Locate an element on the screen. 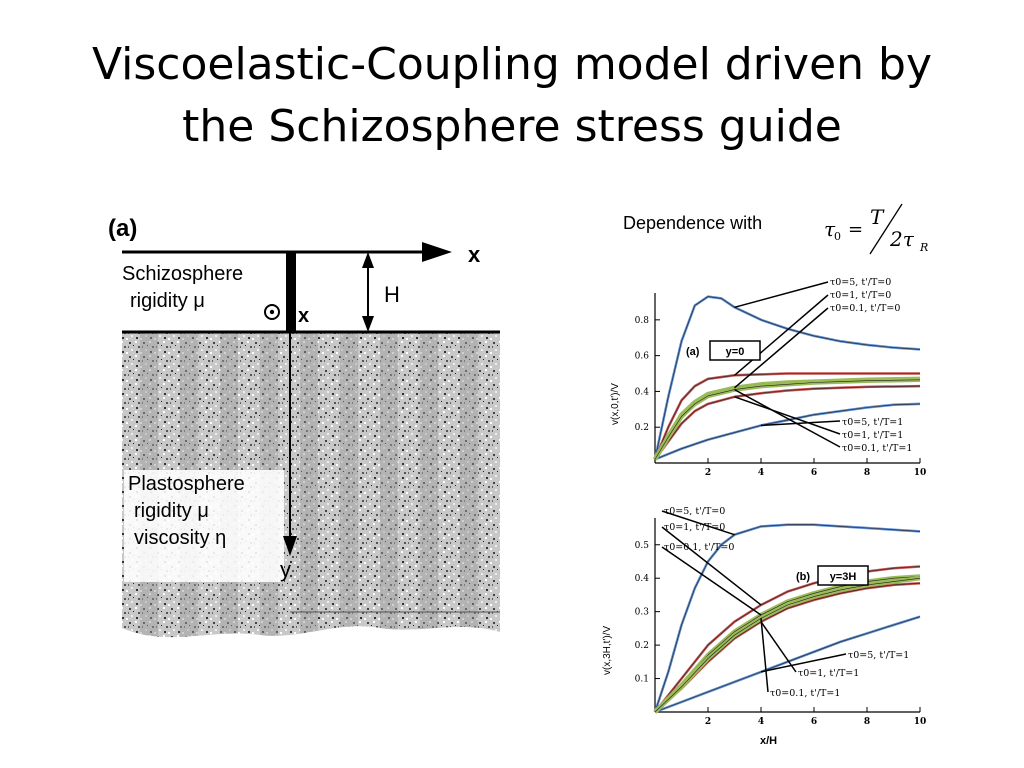 Image resolution: width=1024 pixels, height=768 pixels. panel-label-a: (a) is located at coordinates (122, 228).